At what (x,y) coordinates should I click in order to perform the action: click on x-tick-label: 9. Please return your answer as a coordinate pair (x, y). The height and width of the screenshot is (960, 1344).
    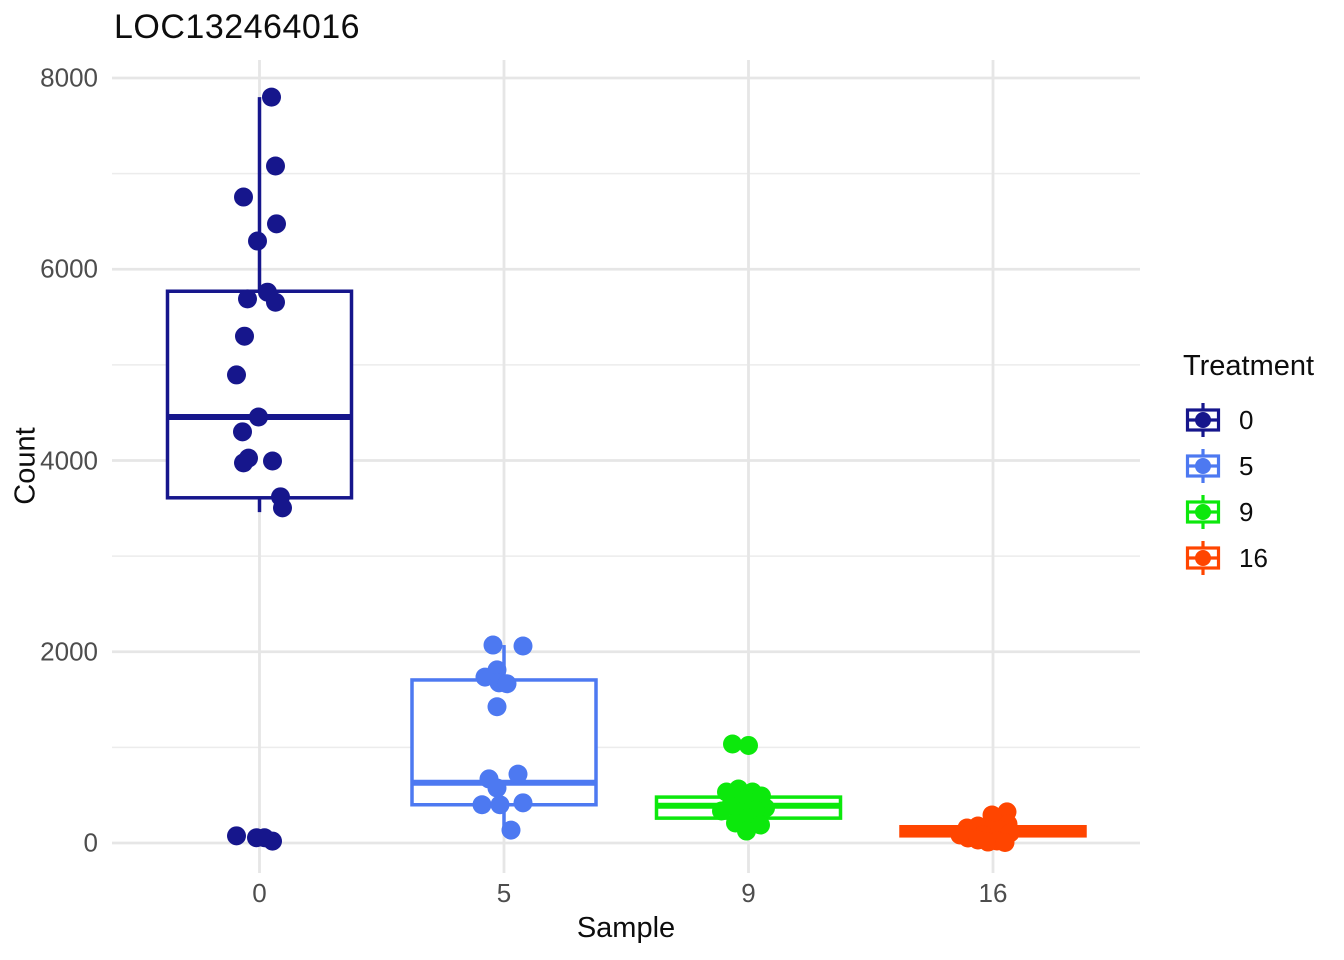
    Looking at the image, I should click on (748, 893).